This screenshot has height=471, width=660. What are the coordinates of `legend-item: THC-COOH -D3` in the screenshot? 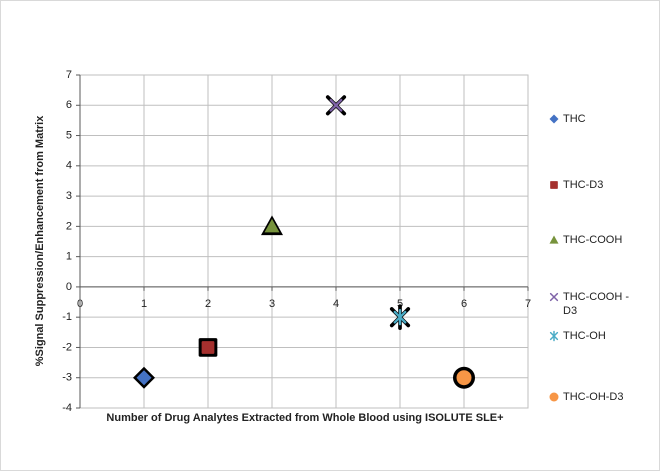 It's located at (598, 304).